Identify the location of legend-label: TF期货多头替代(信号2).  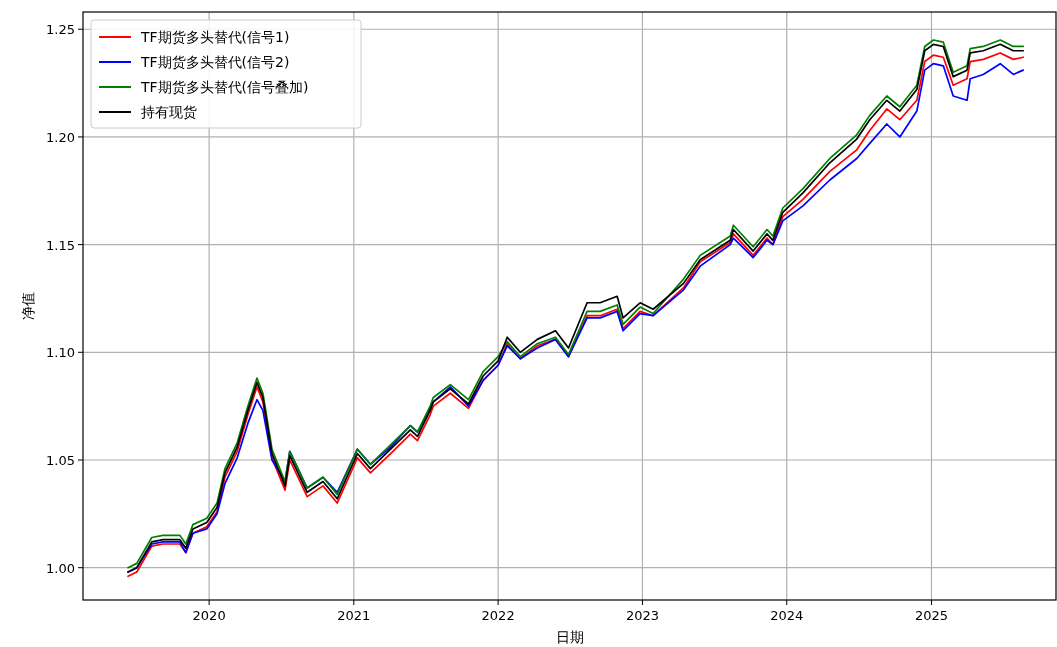
(215, 62).